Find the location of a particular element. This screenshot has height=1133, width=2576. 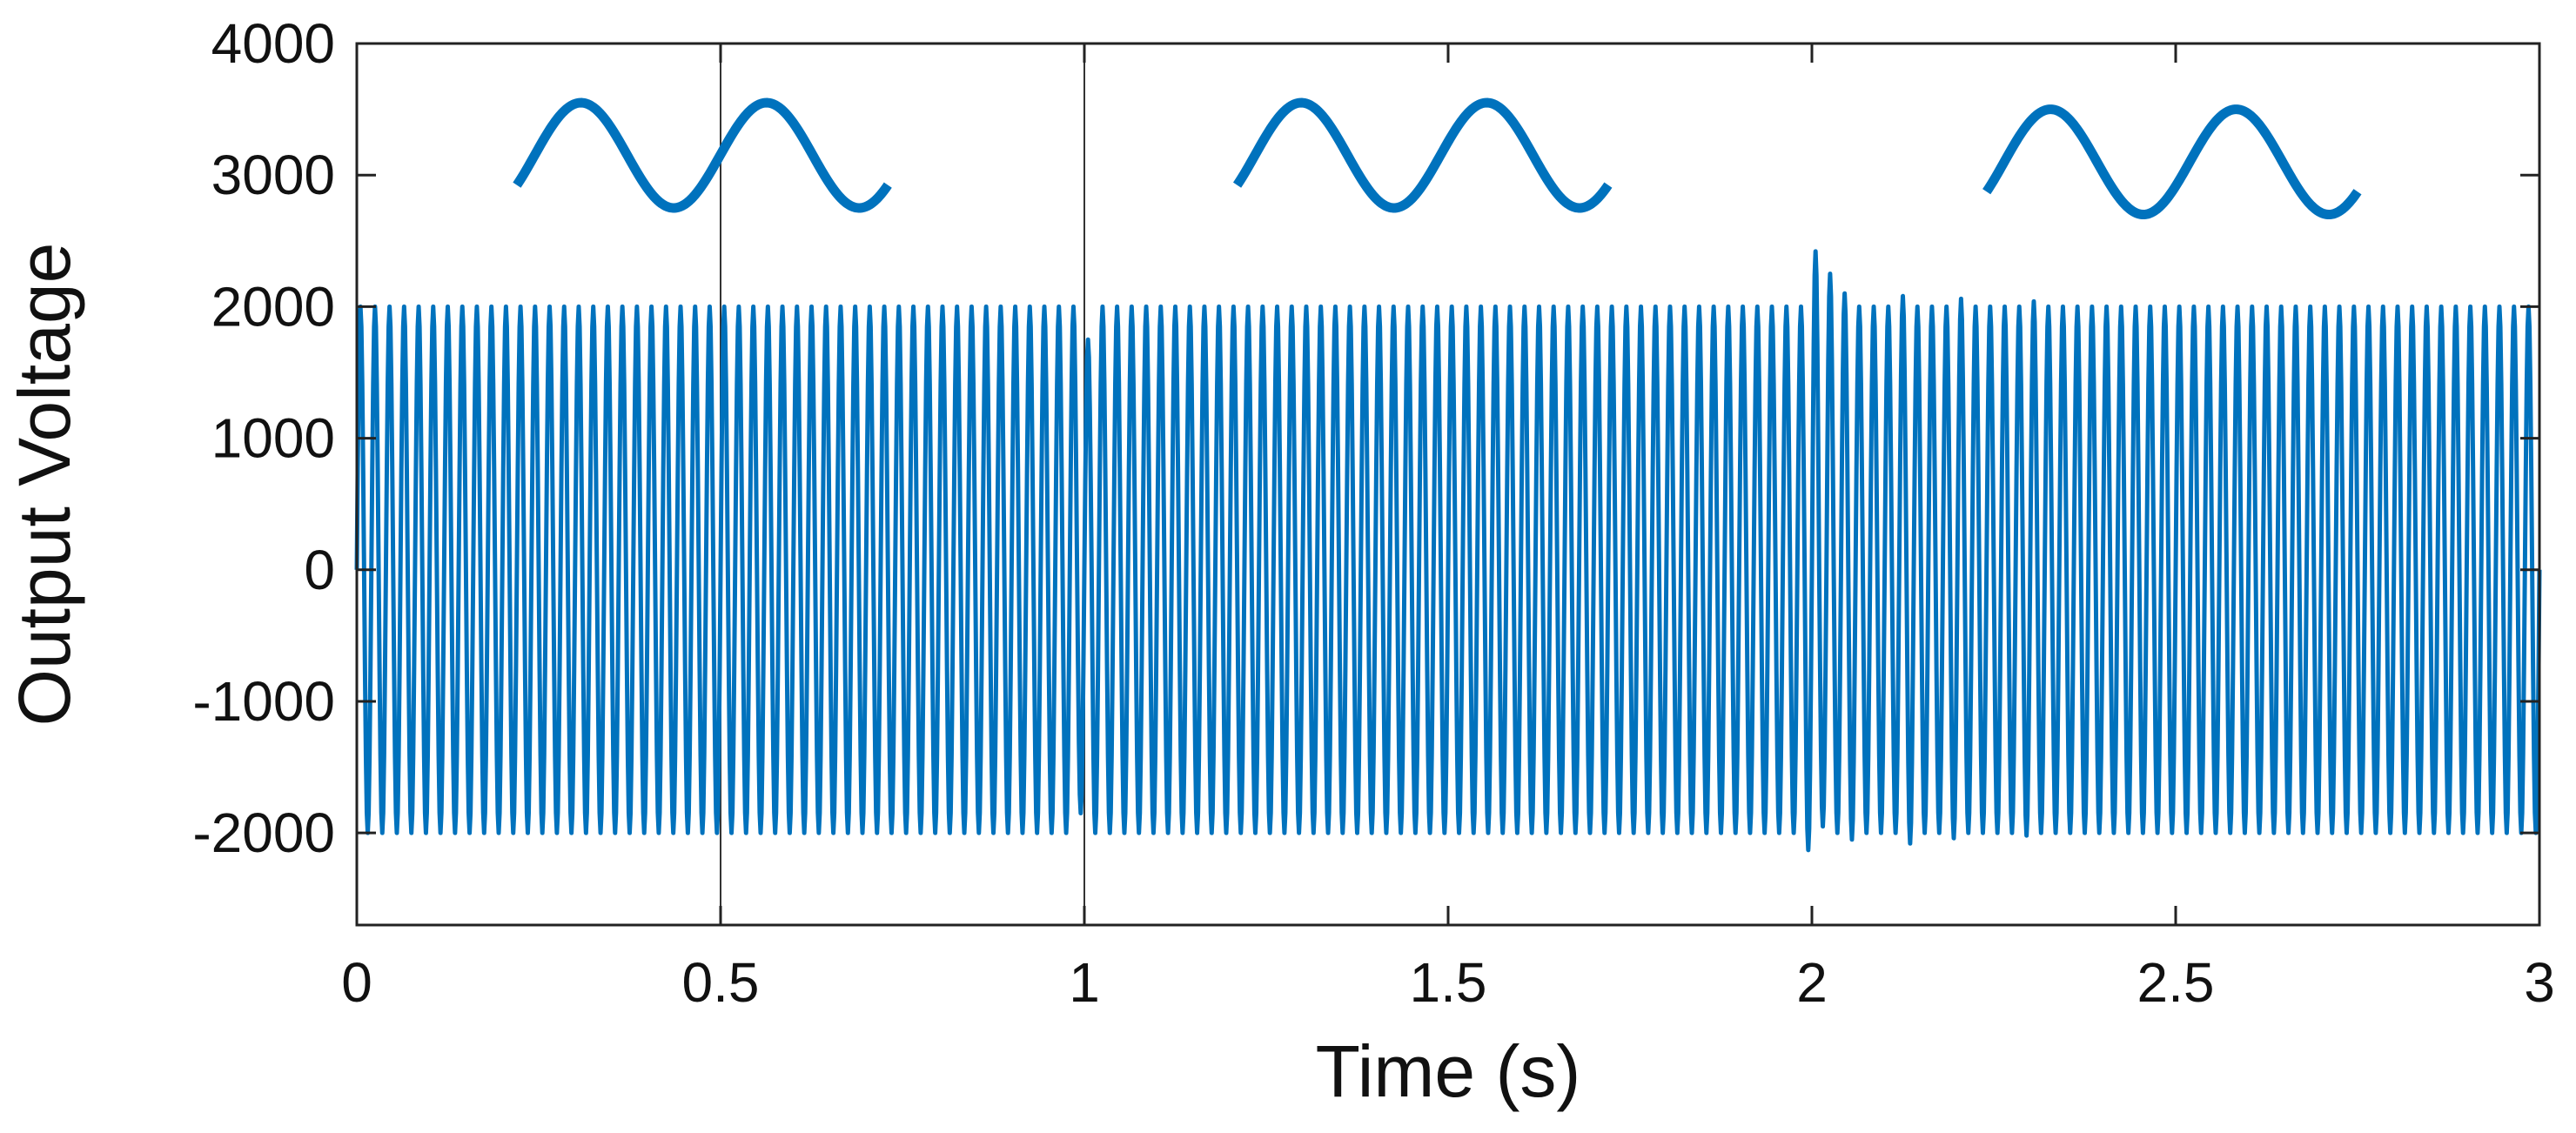

x-axis-title: Time (s) is located at coordinates (1448, 1071).